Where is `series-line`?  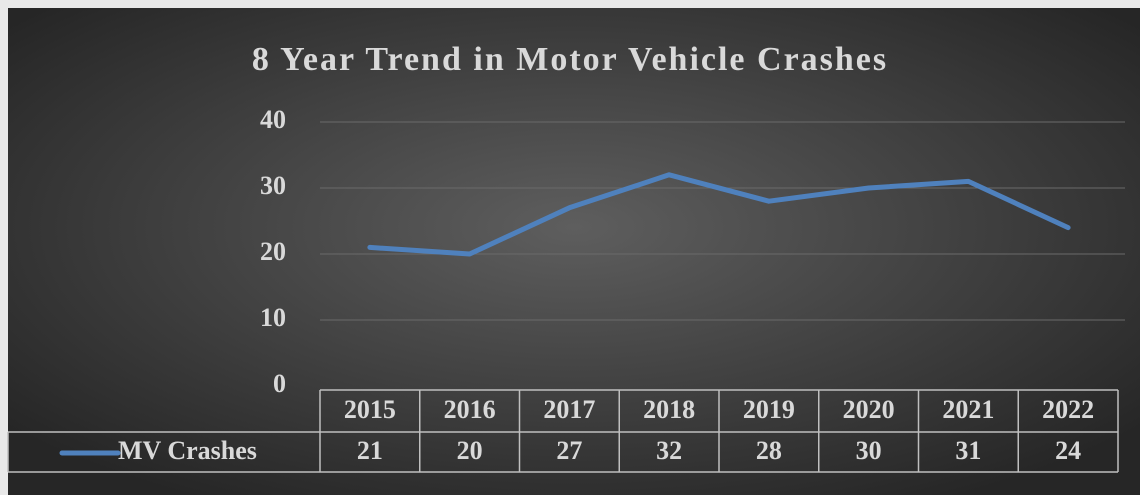 series-line is located at coordinates (719, 214).